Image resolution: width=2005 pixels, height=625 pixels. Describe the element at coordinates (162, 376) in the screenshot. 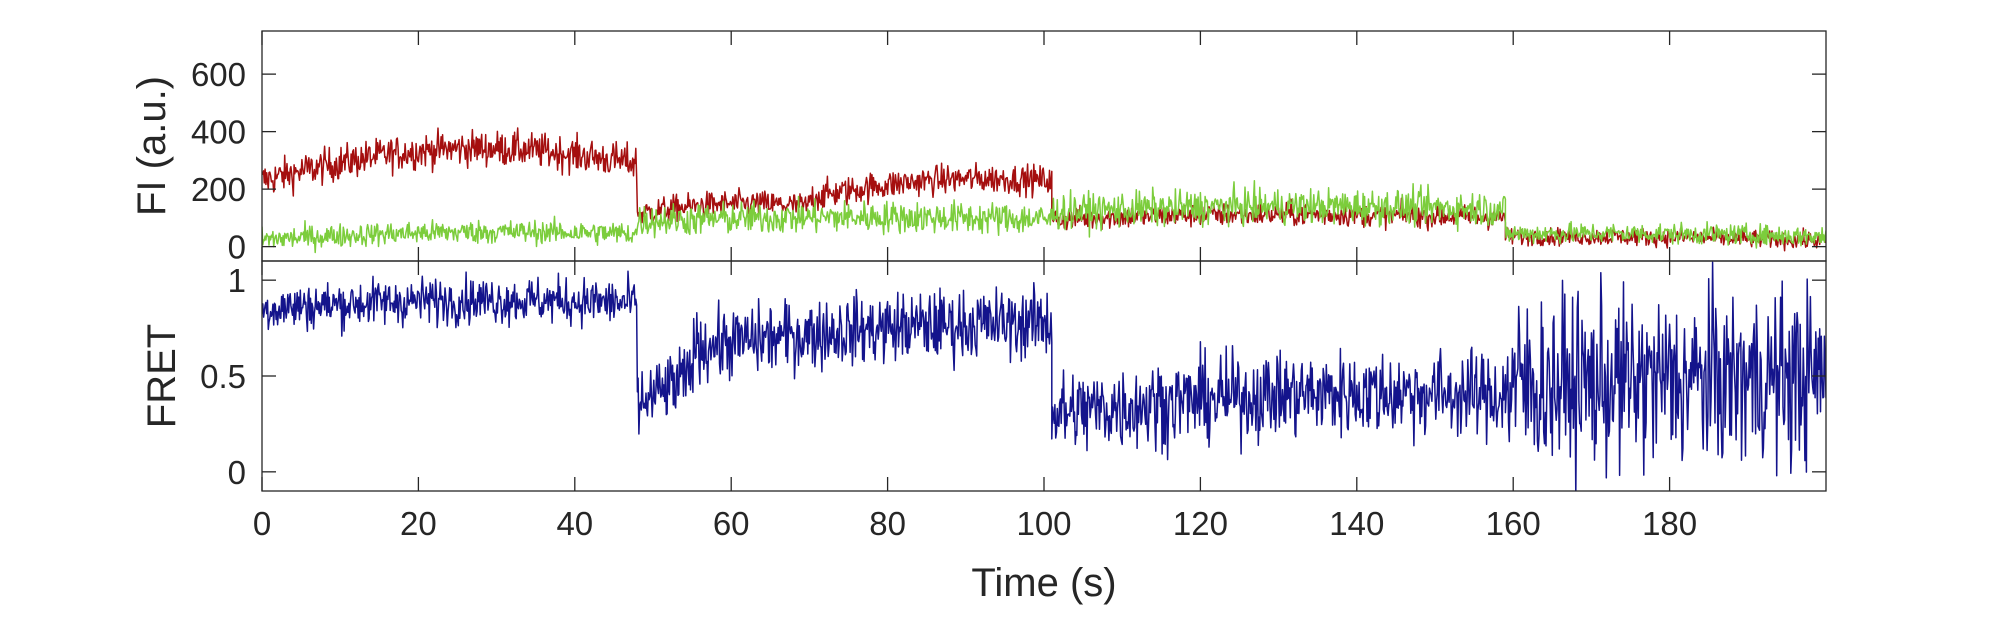

I see `fret-y-axis-label: FRET` at that location.